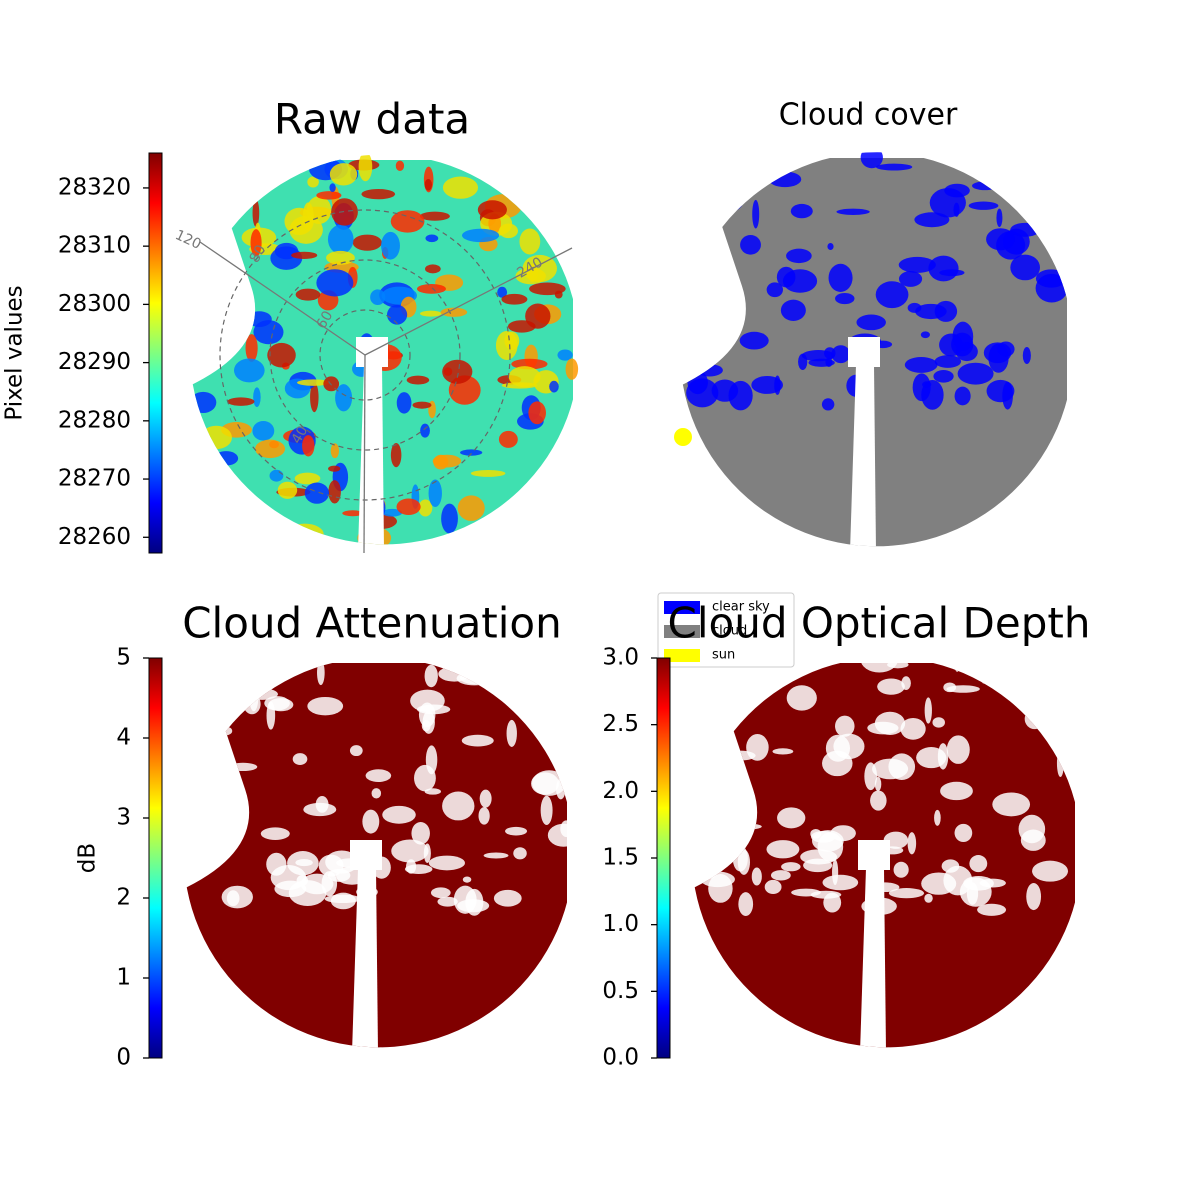 This screenshot has height=1200, width=1200. Describe the element at coordinates (729, 631) in the screenshot. I see `legend-label: cloud` at that location.